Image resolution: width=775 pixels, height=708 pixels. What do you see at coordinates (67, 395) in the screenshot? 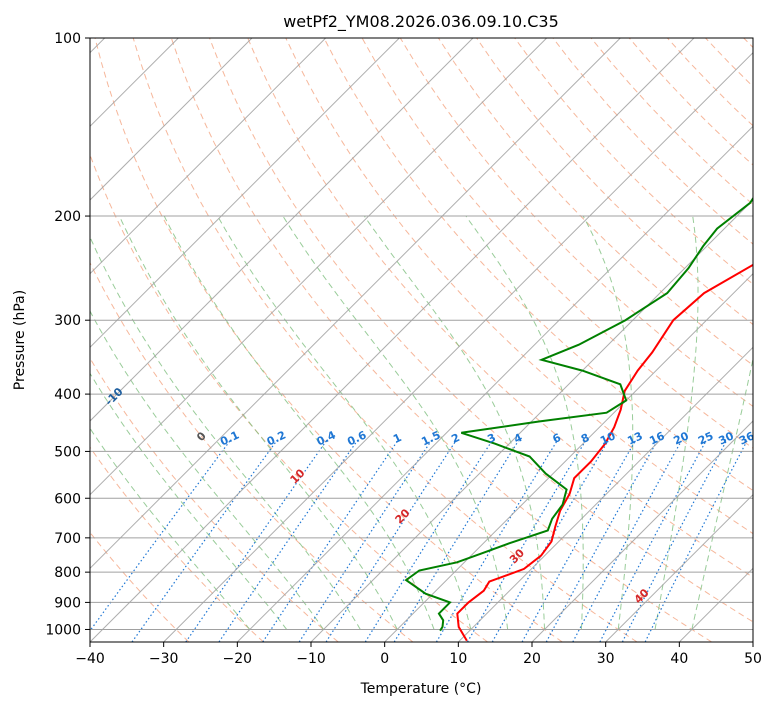
I see `y-tick-label: 400` at bounding box center [67, 395].